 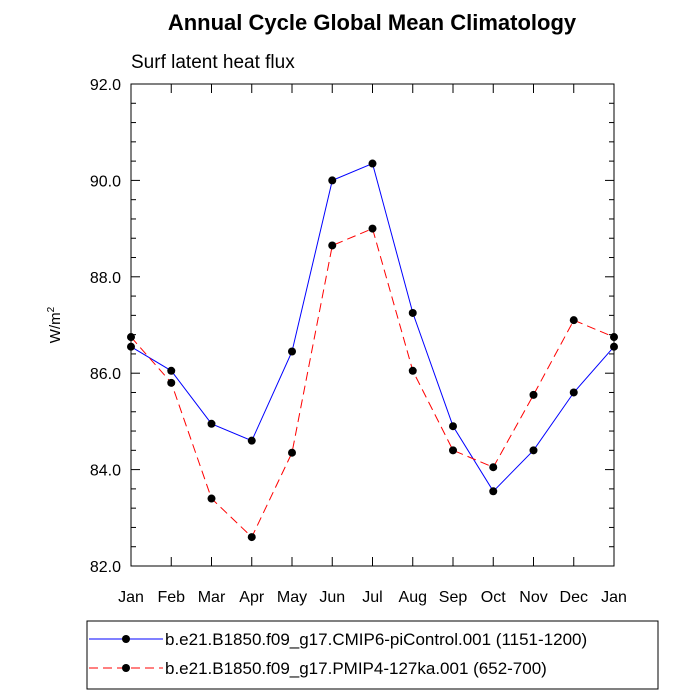 I want to click on x-tick-label: Aug, so click(x=413, y=597).